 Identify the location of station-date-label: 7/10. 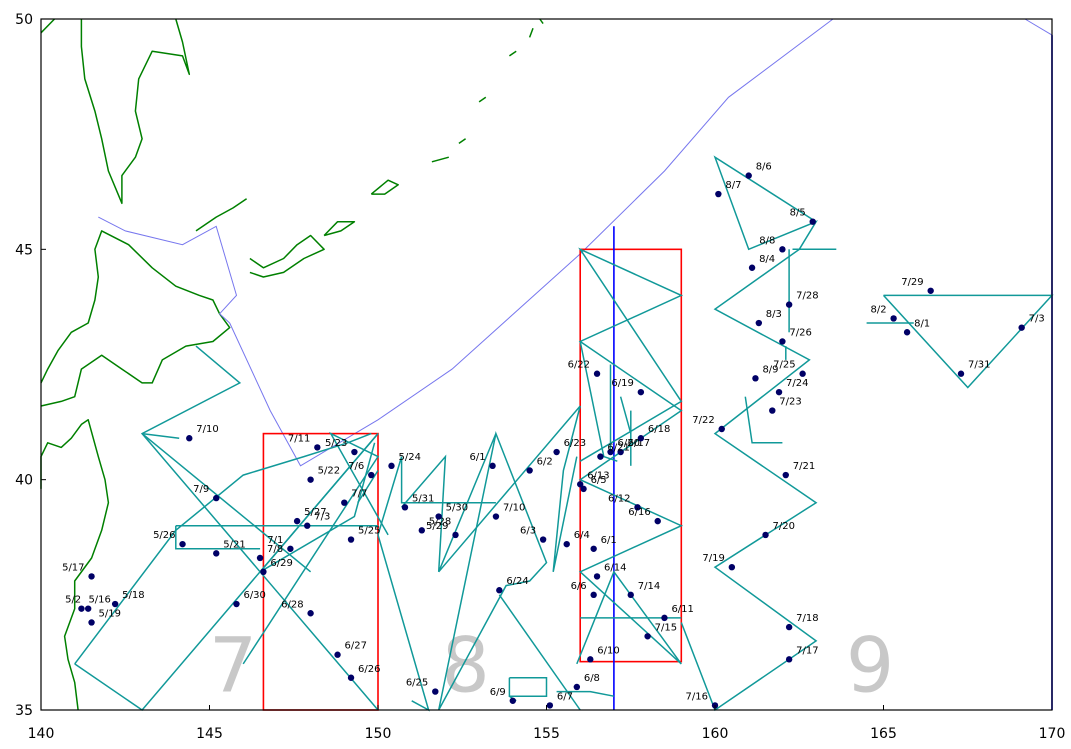
(514, 508).